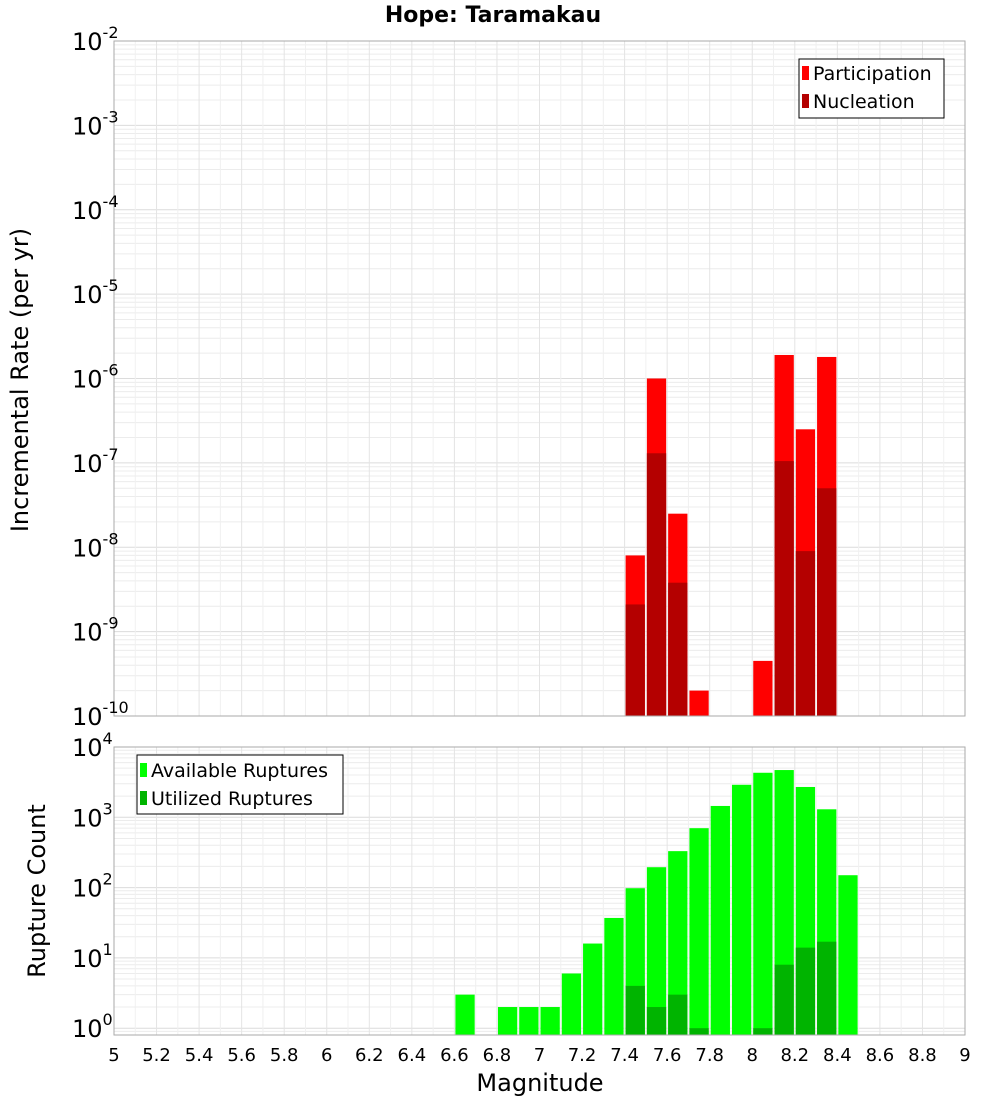 The width and height of the screenshot is (1000, 1100). Describe the element at coordinates (95, 630) in the screenshot. I see `top-y-tick-label: 10⁻⁹` at that location.